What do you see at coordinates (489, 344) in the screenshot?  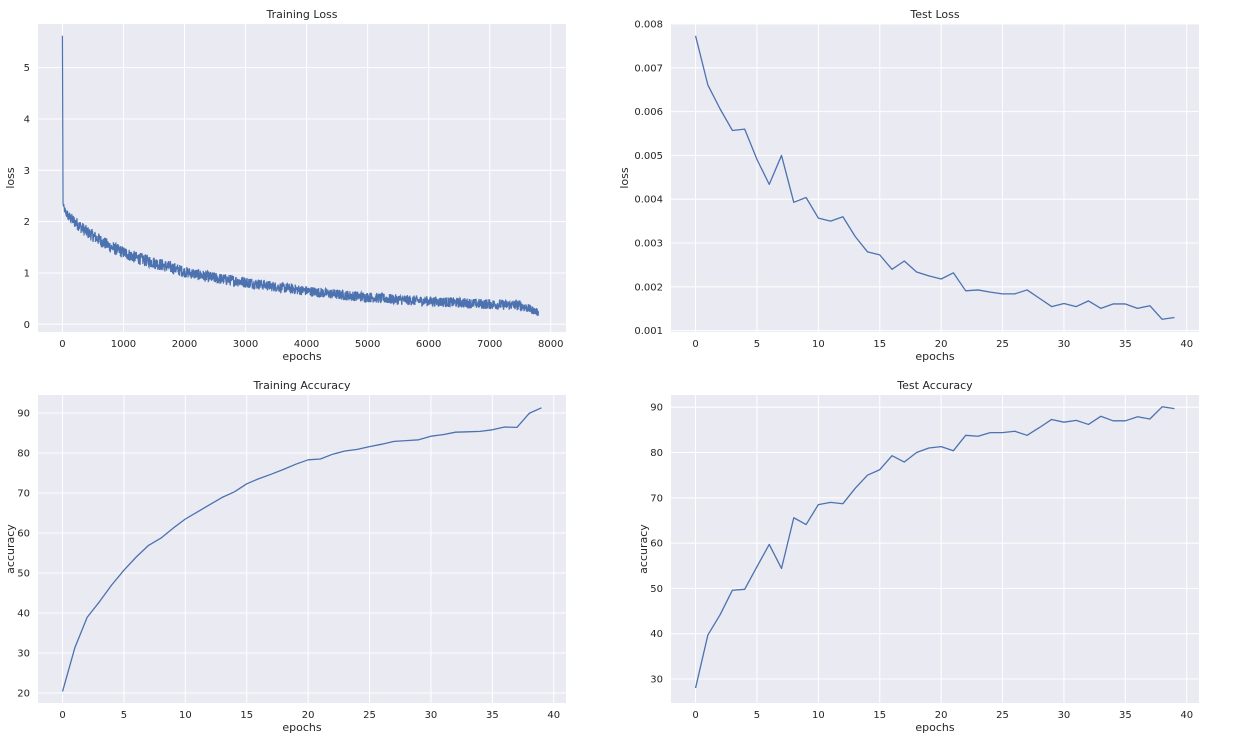 I see `training-loss-x-tick-label: 7000` at bounding box center [489, 344].